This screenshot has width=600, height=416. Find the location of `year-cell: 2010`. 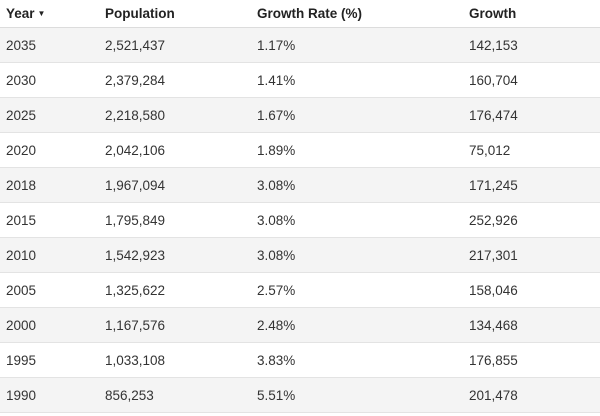

year-cell: 2010 is located at coordinates (52, 255).